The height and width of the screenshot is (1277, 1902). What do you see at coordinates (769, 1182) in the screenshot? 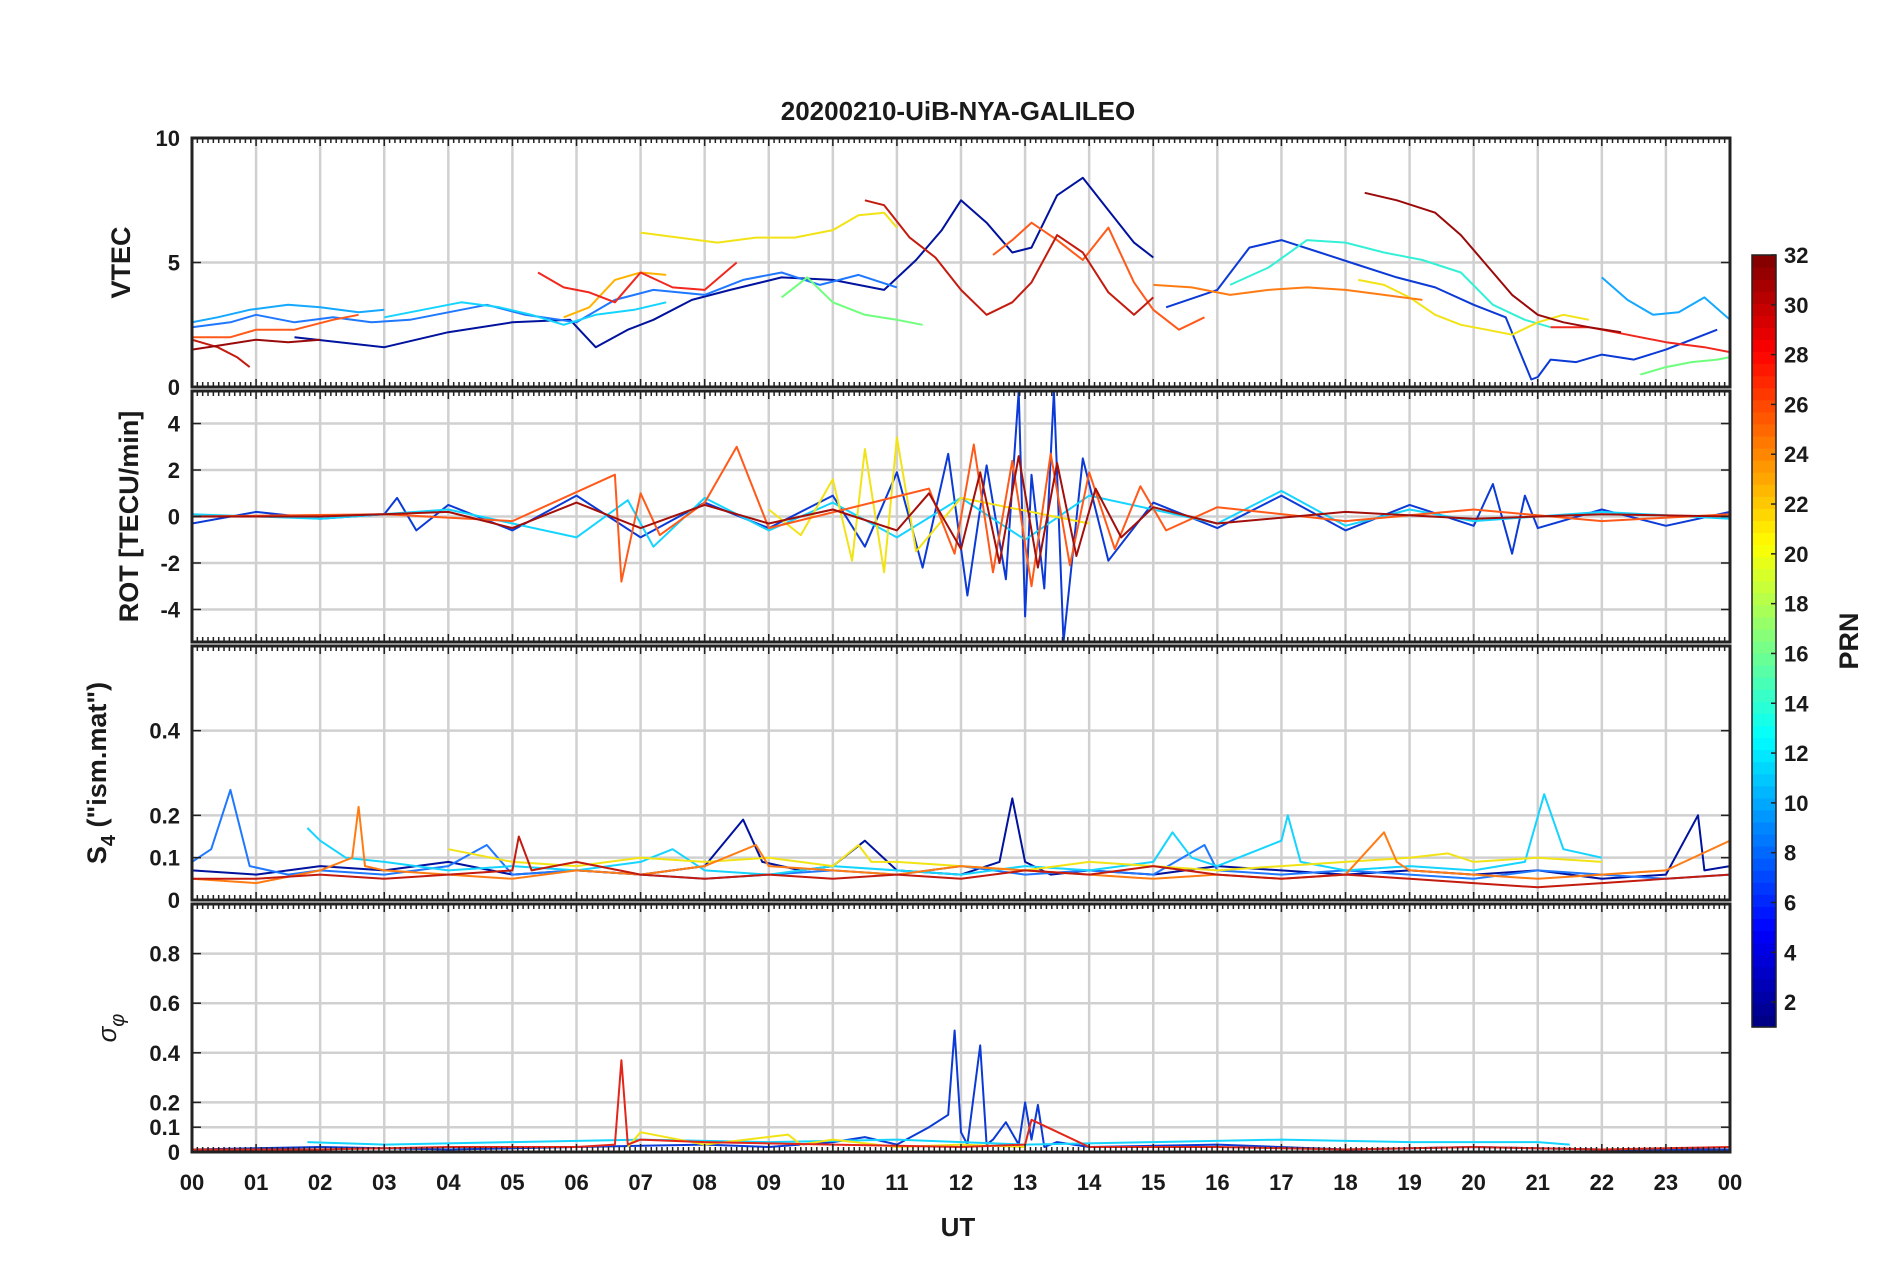
I see `x-tick-label: 09` at bounding box center [769, 1182].